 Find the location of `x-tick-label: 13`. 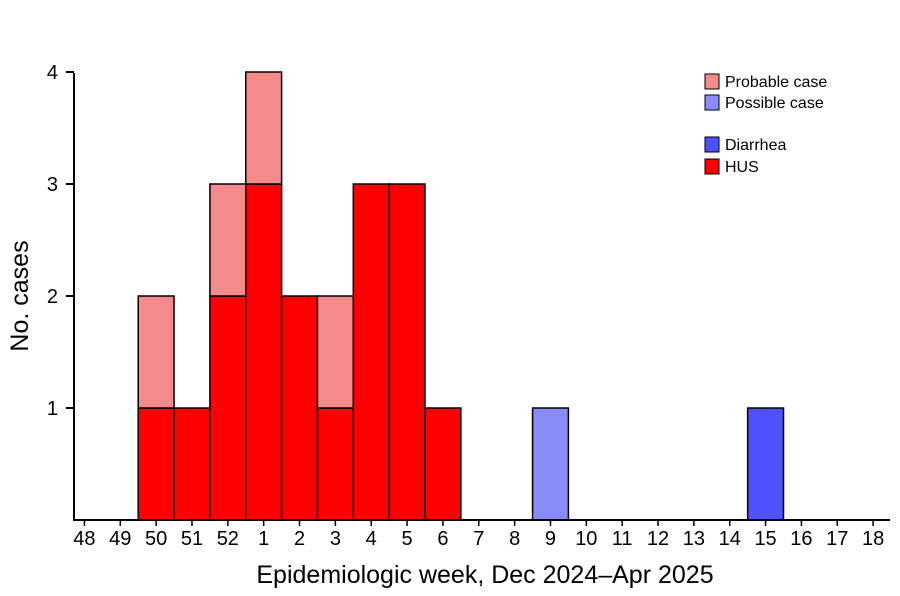

x-tick-label: 13 is located at coordinates (694, 539).